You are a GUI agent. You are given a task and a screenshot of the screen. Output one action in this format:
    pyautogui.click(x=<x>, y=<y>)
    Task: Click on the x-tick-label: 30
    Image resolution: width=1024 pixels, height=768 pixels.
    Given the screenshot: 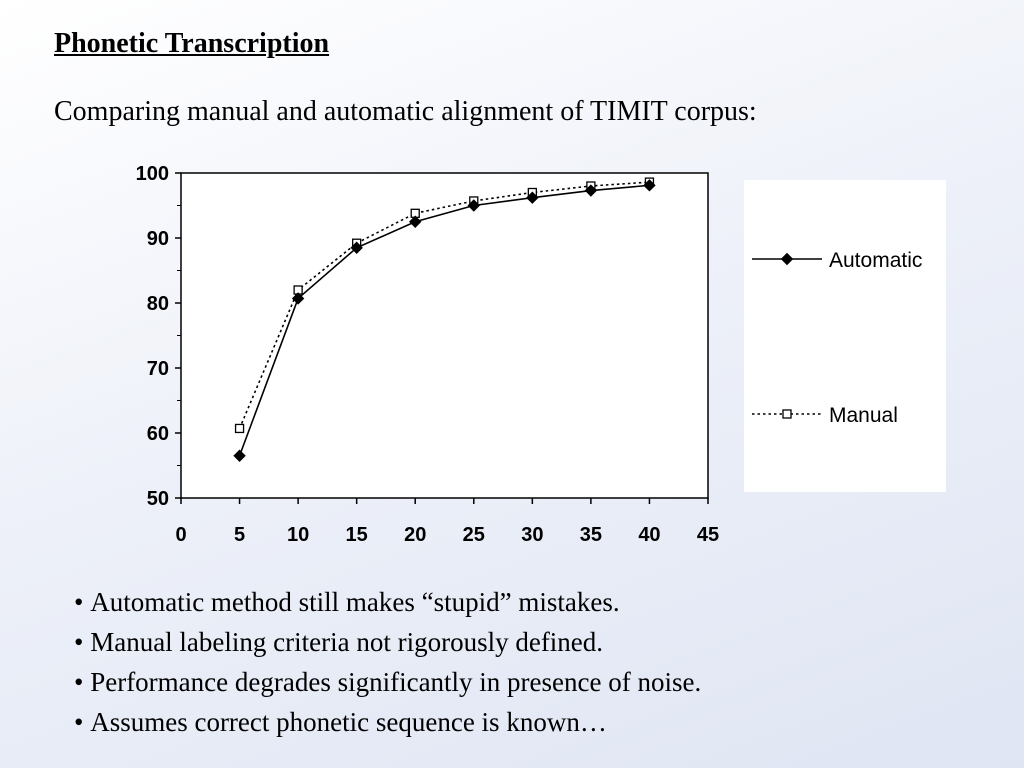 What is the action you would take?
    pyautogui.click(x=532, y=535)
    